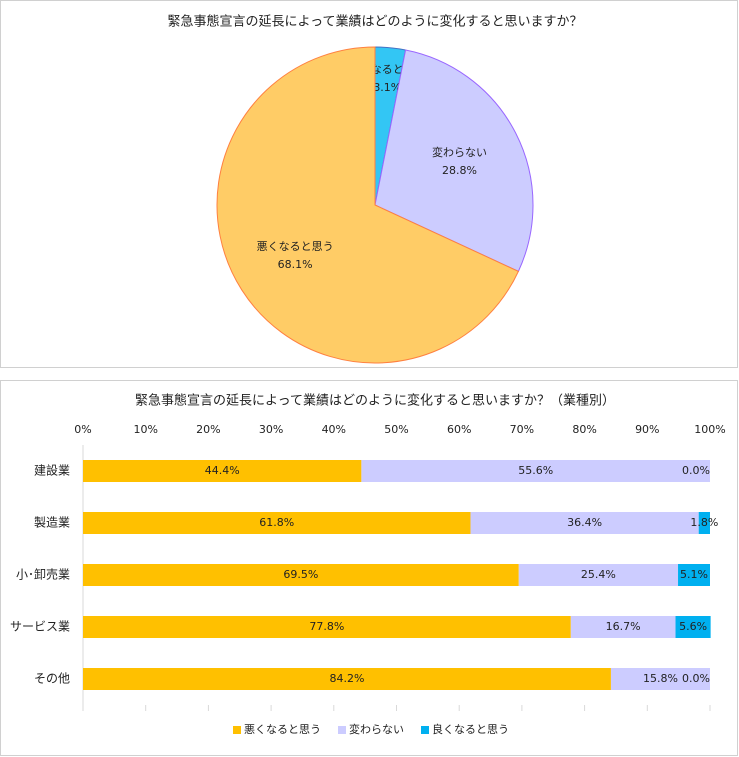 This screenshot has height=757, width=739. I want to click on value-label: 5.1%, so click(694, 574).